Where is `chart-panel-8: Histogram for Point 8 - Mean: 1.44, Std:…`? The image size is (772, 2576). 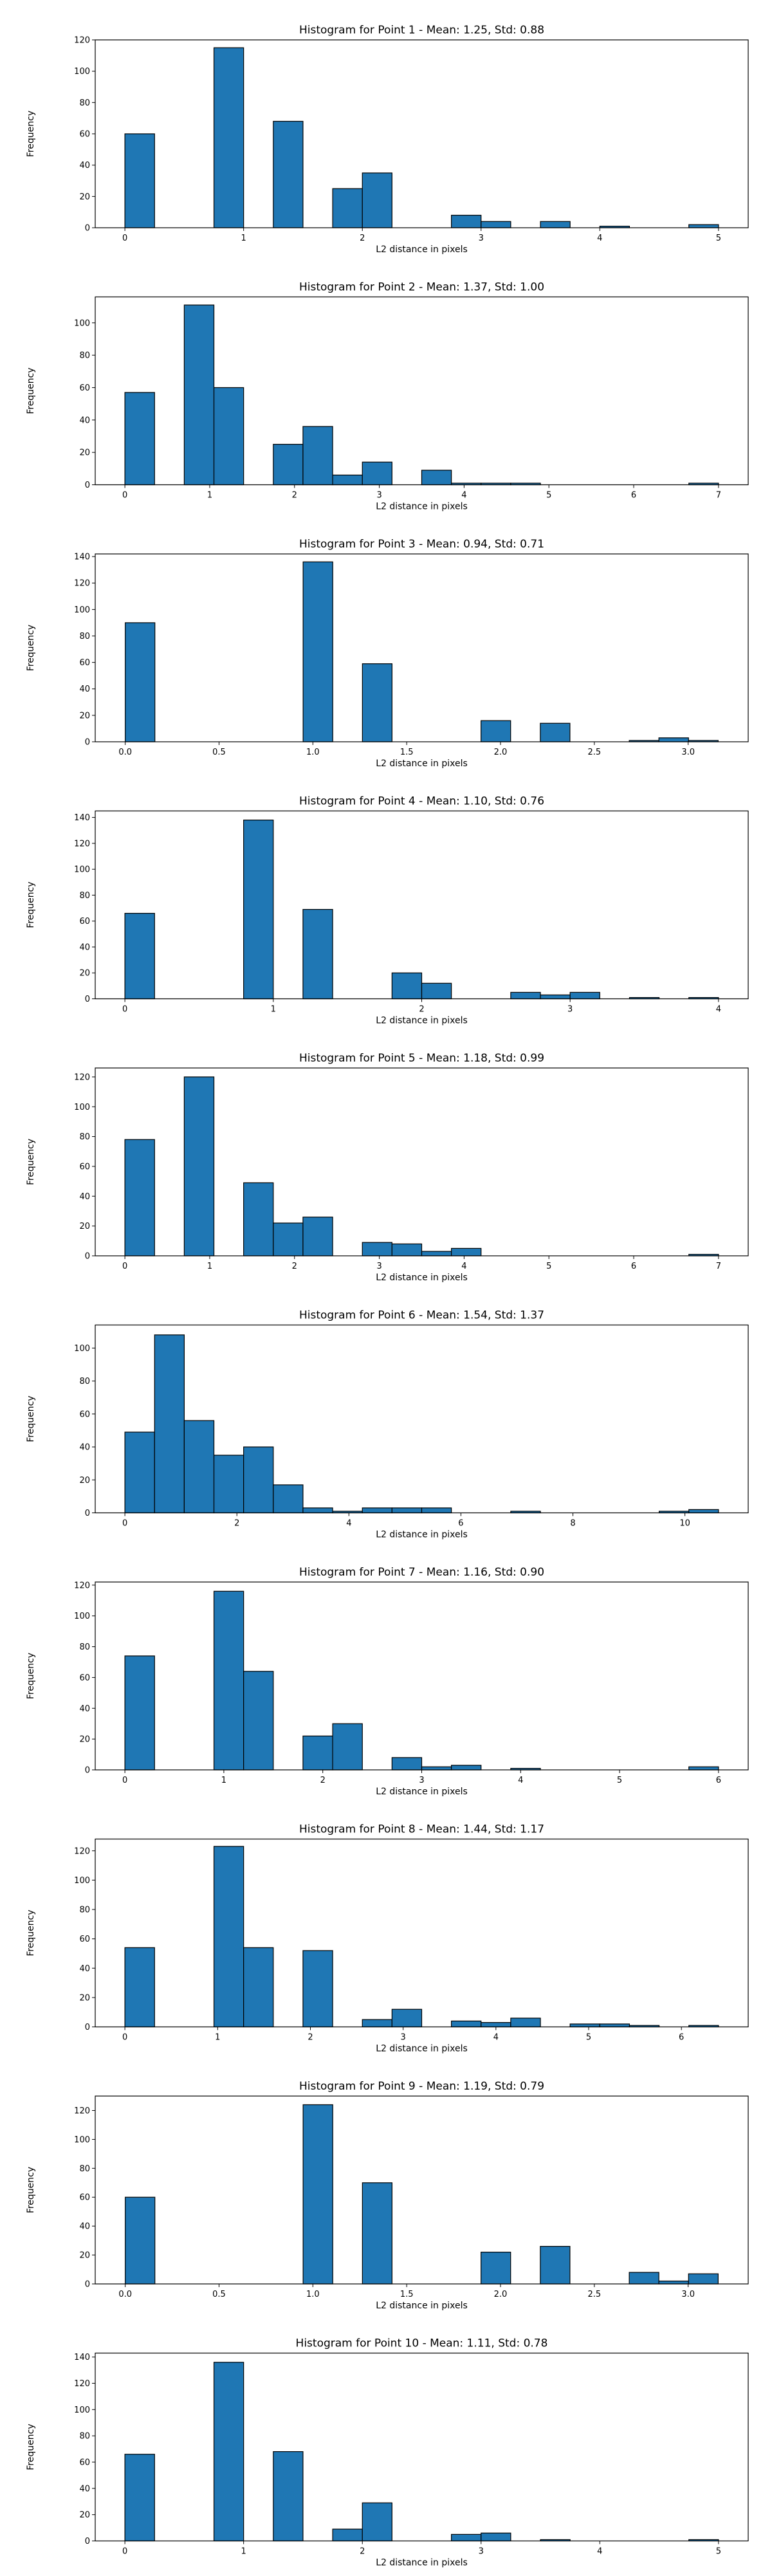 chart-panel-8: Histogram for Point 8 - Mean: 1.44, Std:… is located at coordinates (387, 1938).